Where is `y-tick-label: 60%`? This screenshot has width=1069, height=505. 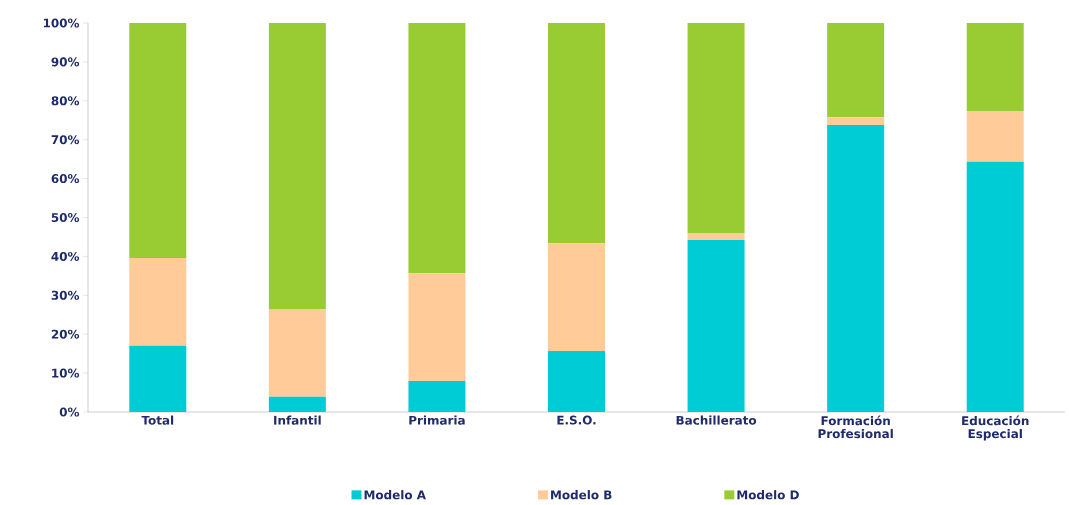 y-tick-label: 60% is located at coordinates (65, 179).